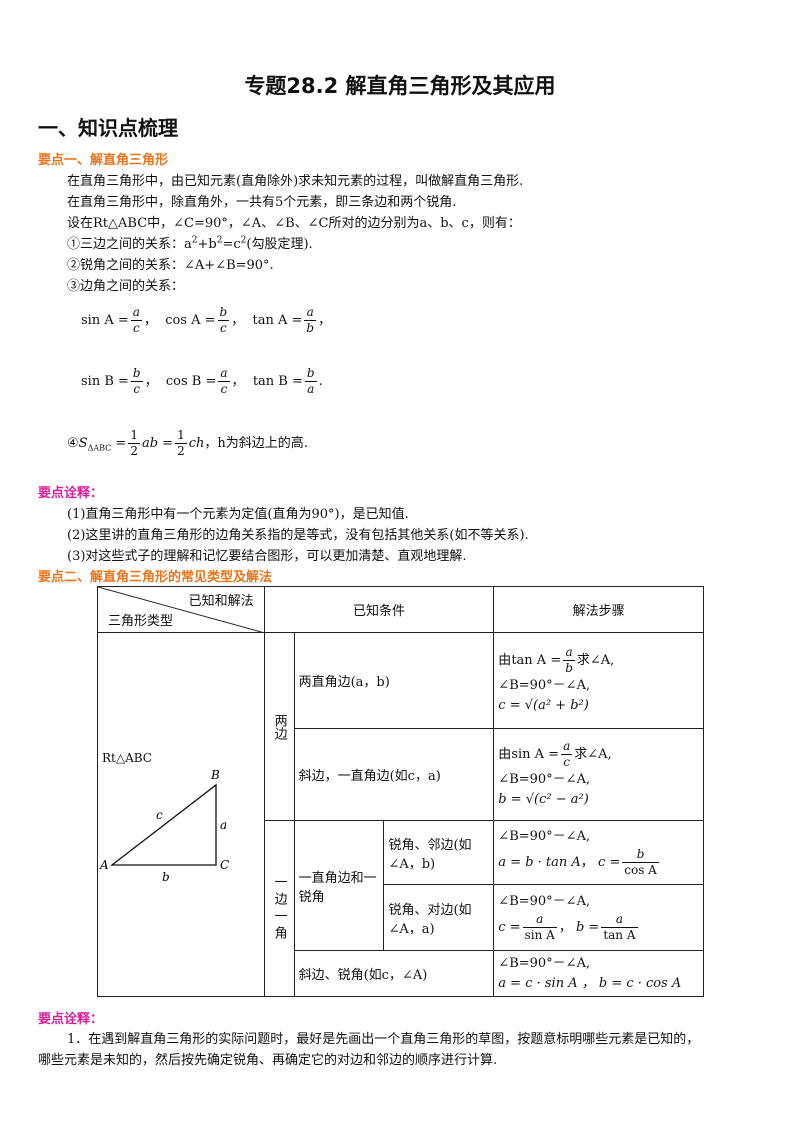  Describe the element at coordinates (141, 621) in the screenshot. I see `header-triangle-type: 三角形类型` at that location.